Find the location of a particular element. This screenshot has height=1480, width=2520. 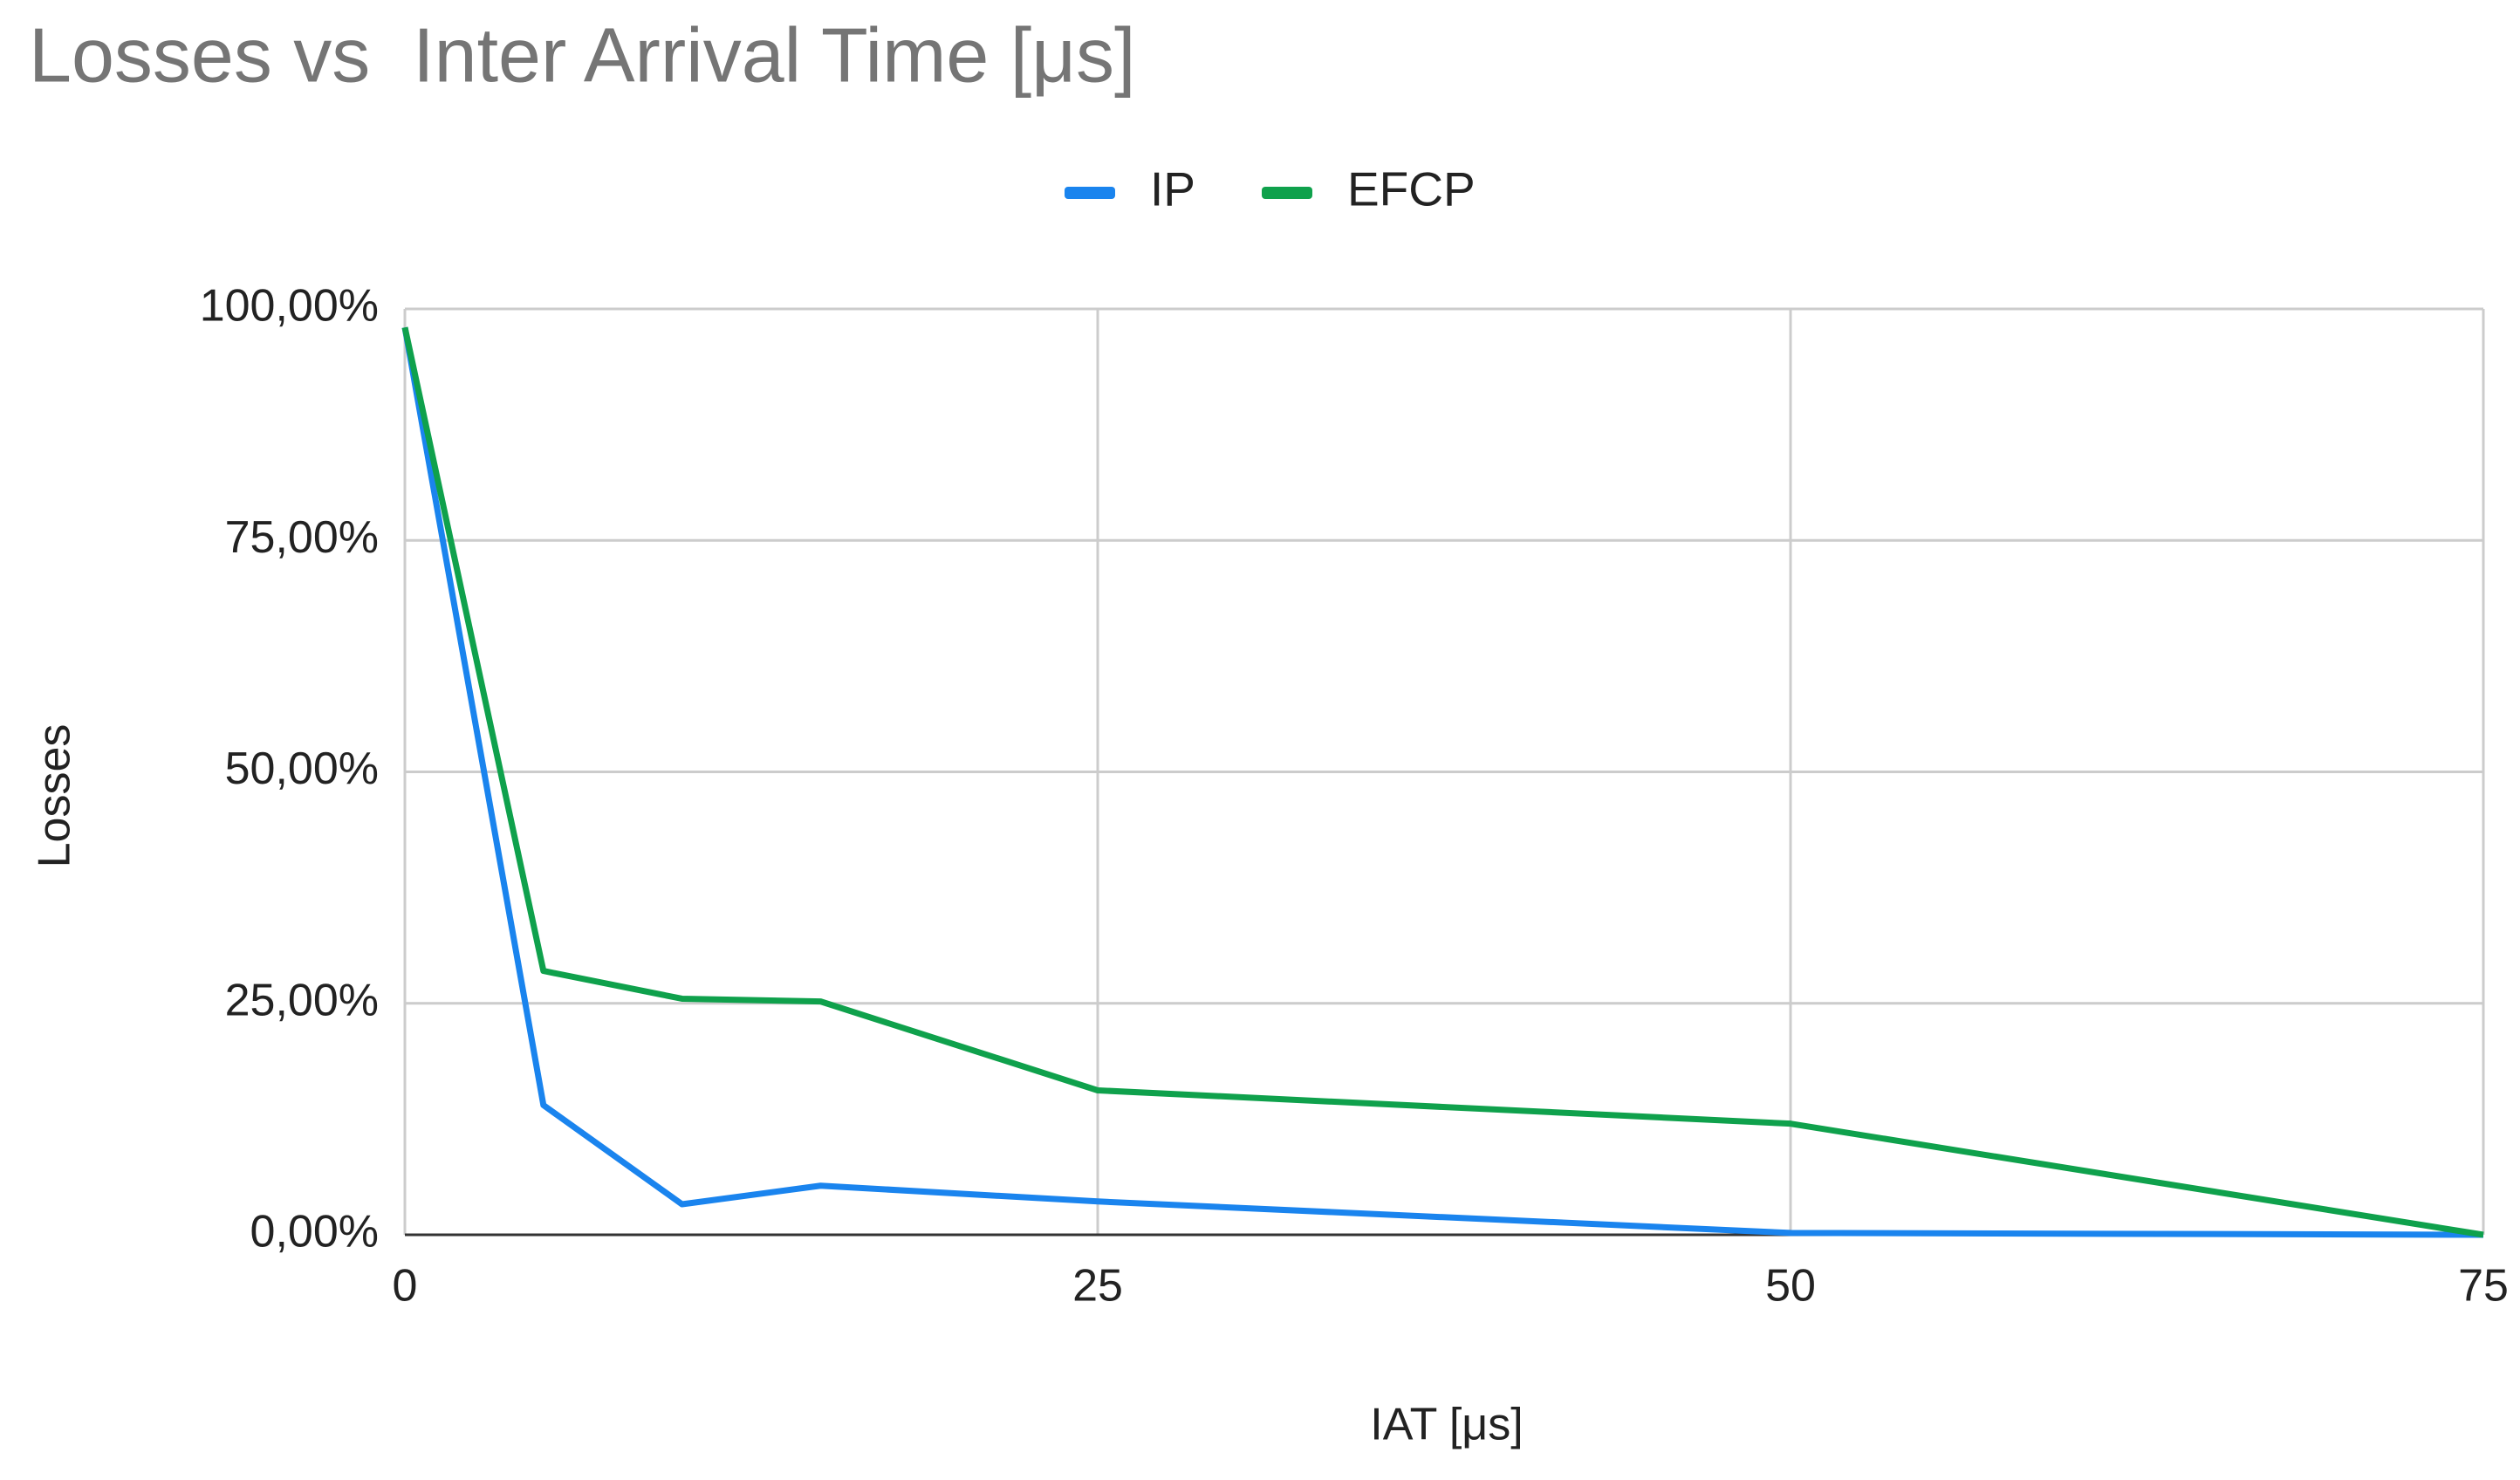

legend-label: EFCP is located at coordinates (1411, 189).